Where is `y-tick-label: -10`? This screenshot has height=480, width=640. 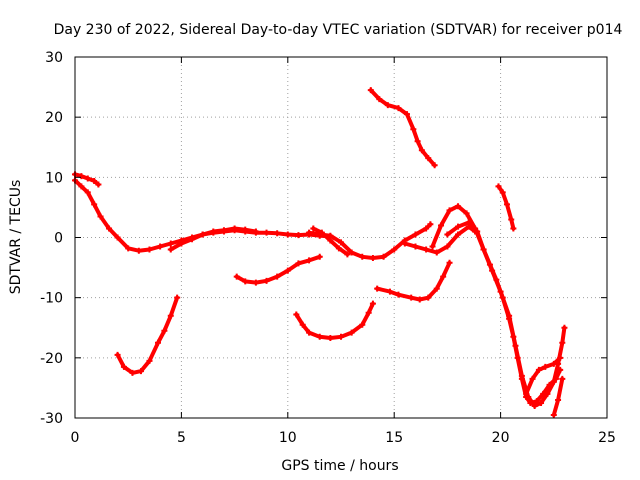 y-tick-label: -10 is located at coordinates (51, 299).